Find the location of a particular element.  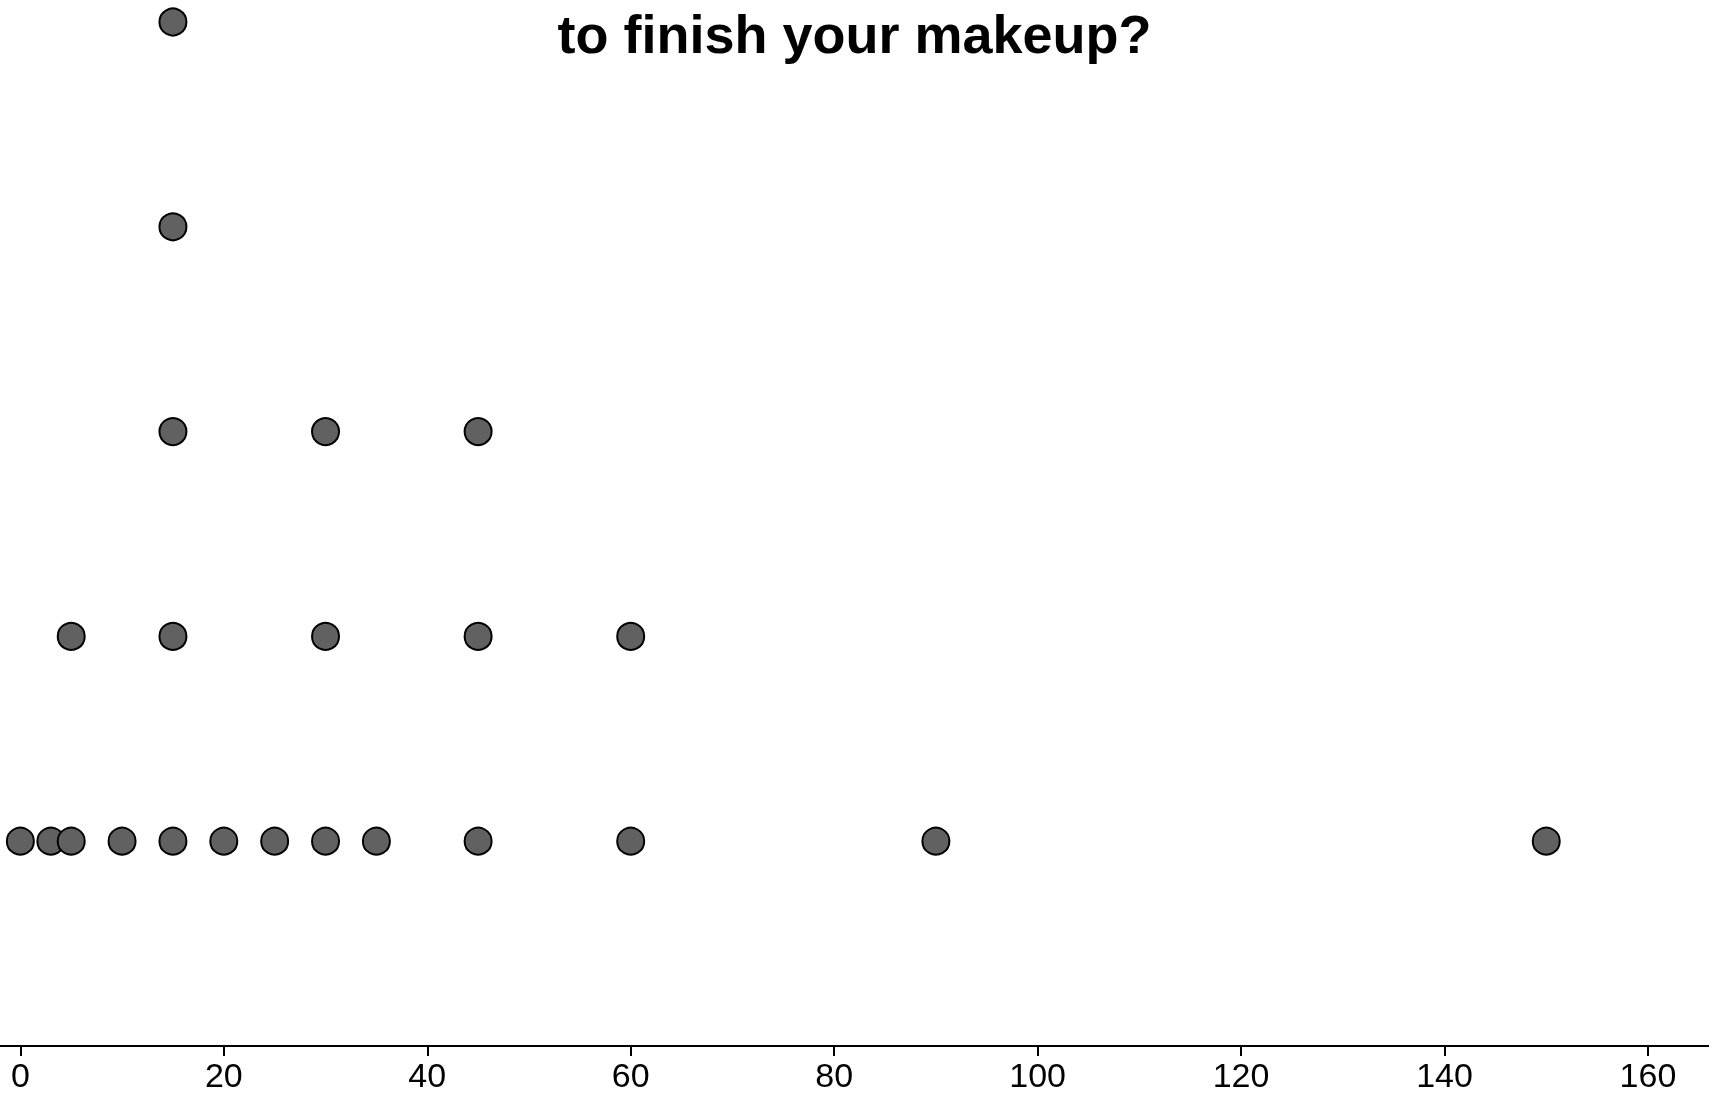

x-tick-label: 100 is located at coordinates (1037, 1075).